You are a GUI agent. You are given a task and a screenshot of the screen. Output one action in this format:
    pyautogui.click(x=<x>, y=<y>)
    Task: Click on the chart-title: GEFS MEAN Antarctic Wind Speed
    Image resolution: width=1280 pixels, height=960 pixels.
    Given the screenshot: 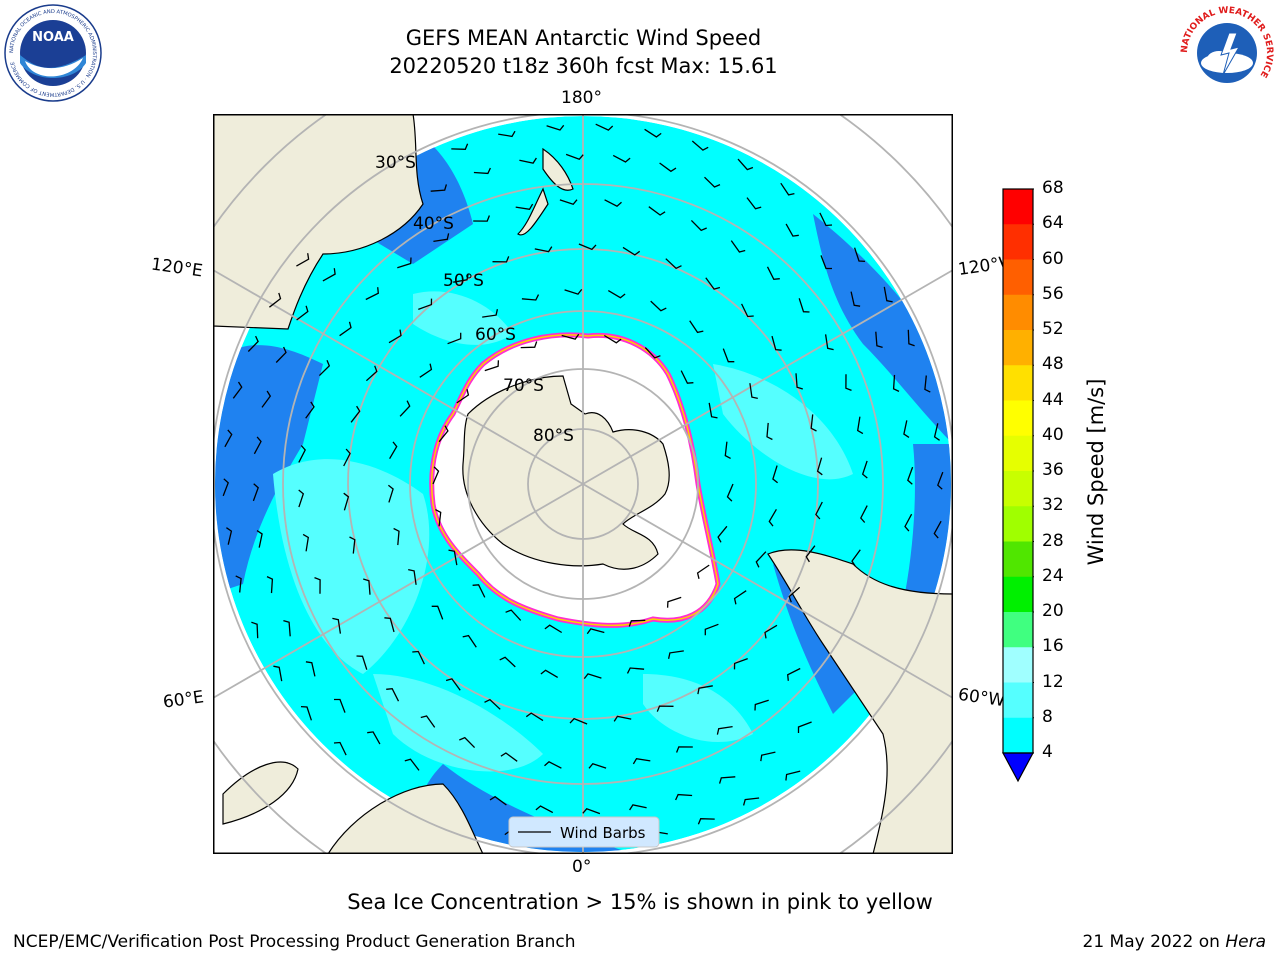 What is the action you would take?
    pyautogui.click(x=583, y=38)
    